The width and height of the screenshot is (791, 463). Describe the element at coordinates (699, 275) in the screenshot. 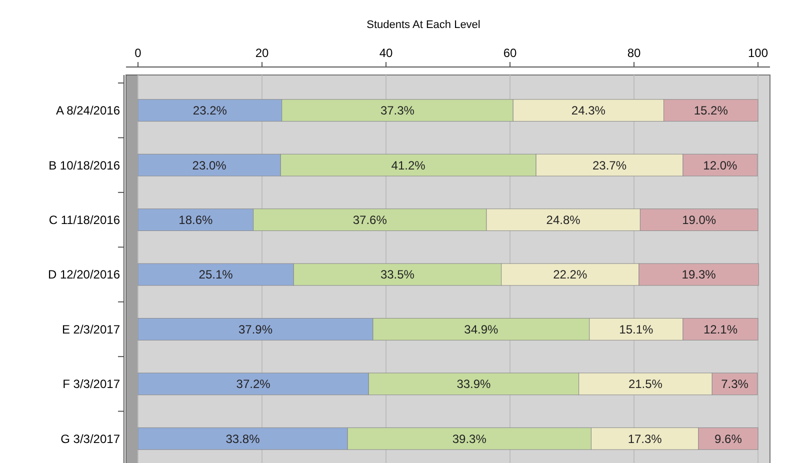

I see `data-label: 19.3%` at that location.